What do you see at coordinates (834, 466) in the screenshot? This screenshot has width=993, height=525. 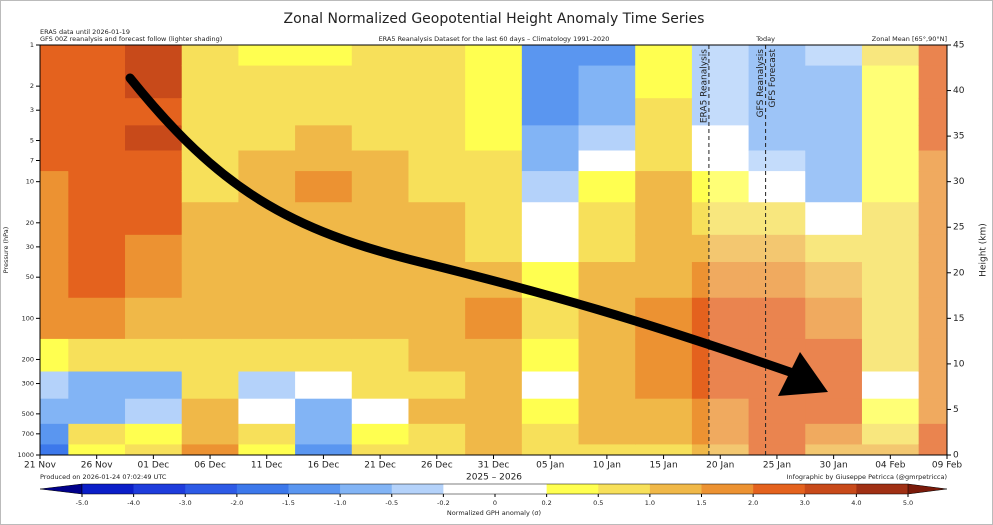 I see `x-tick-label: 30 Jan` at bounding box center [834, 466].